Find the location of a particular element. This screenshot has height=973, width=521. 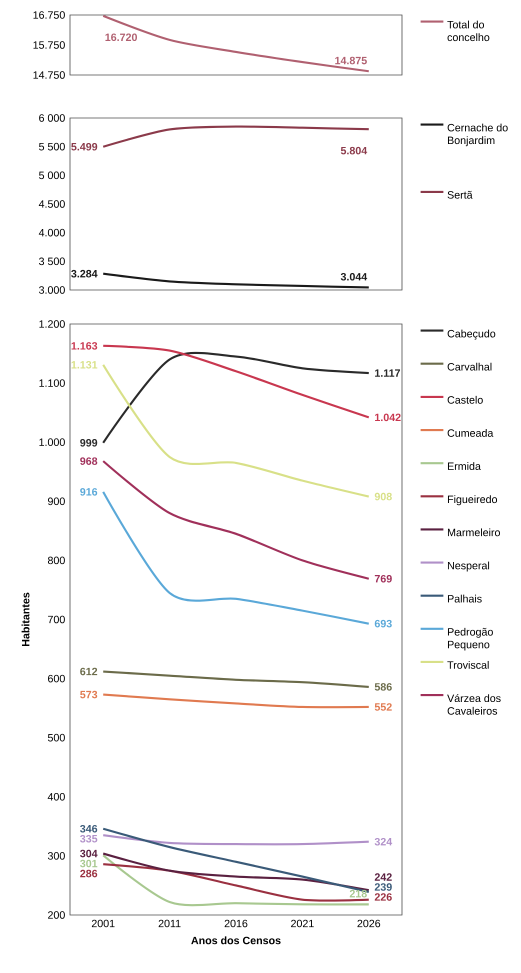

data-label: 218 is located at coordinates (358, 894).